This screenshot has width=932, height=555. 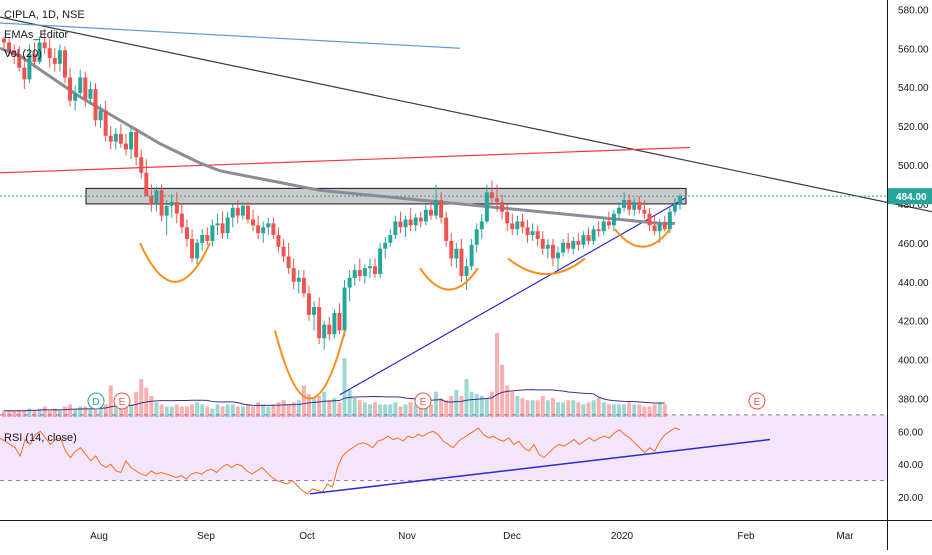 I want to click on price-tick-label: 540.00, so click(x=913, y=88).